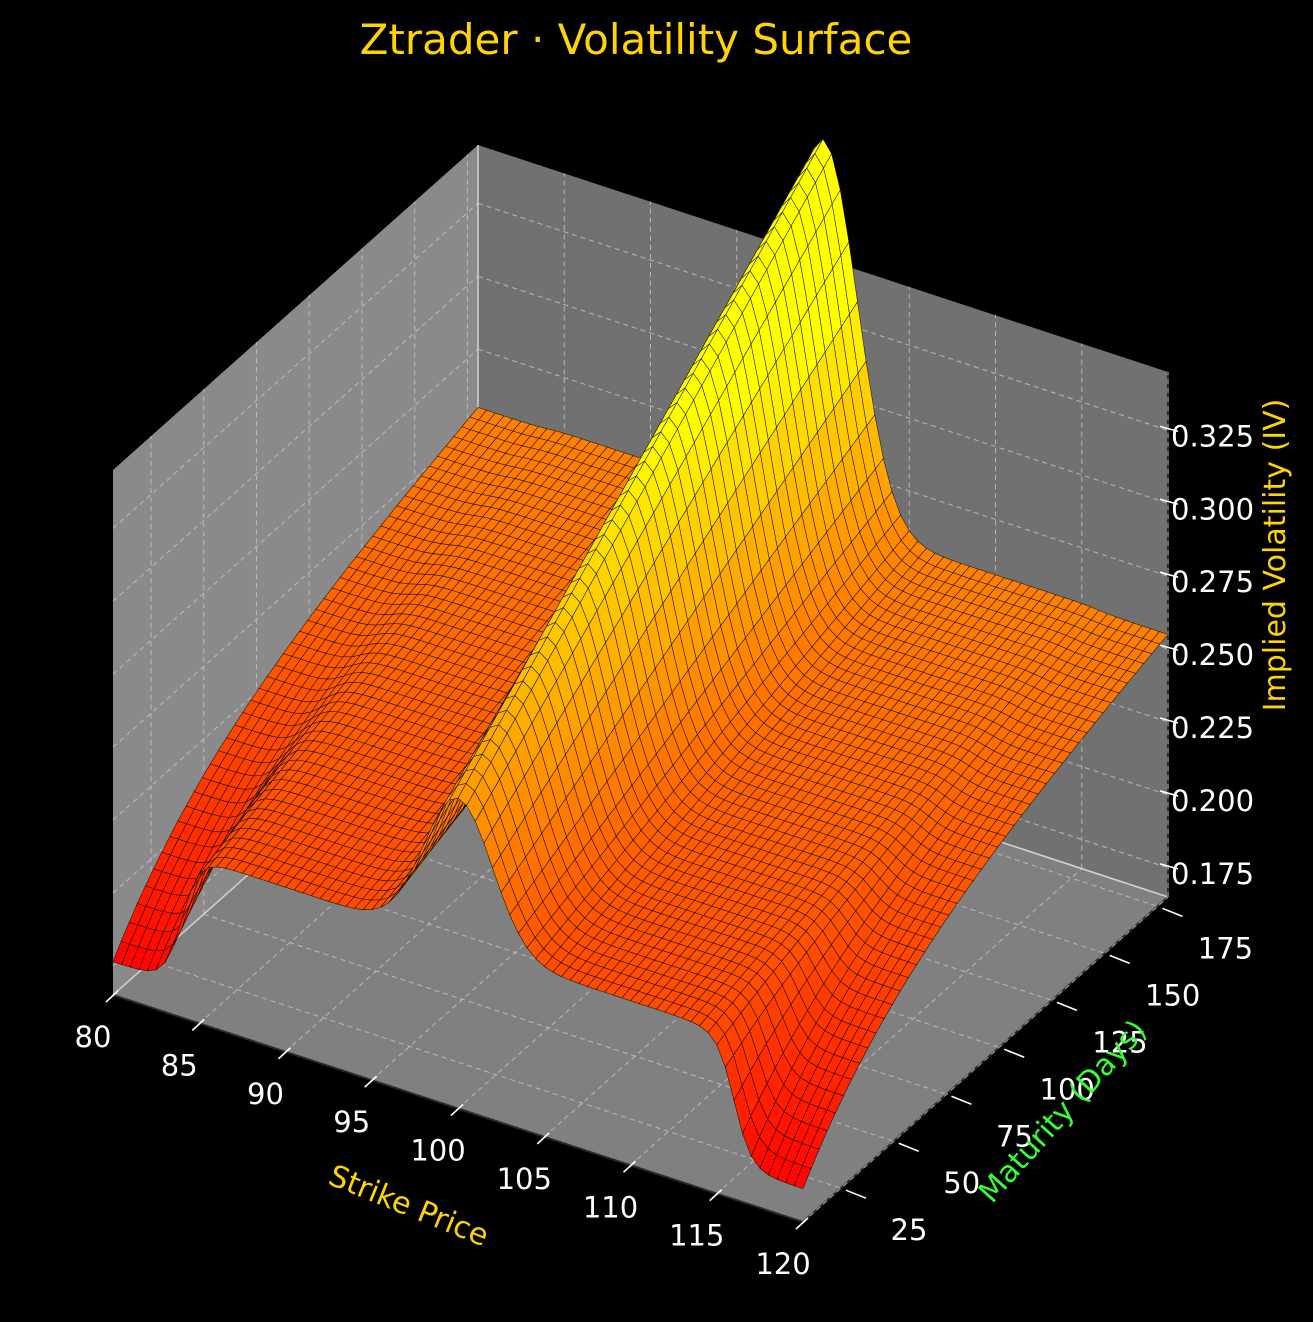 Image resolution: width=1313 pixels, height=1322 pixels. What do you see at coordinates (1067, 1089) in the screenshot?
I see `y-tick-label: 100` at bounding box center [1067, 1089].